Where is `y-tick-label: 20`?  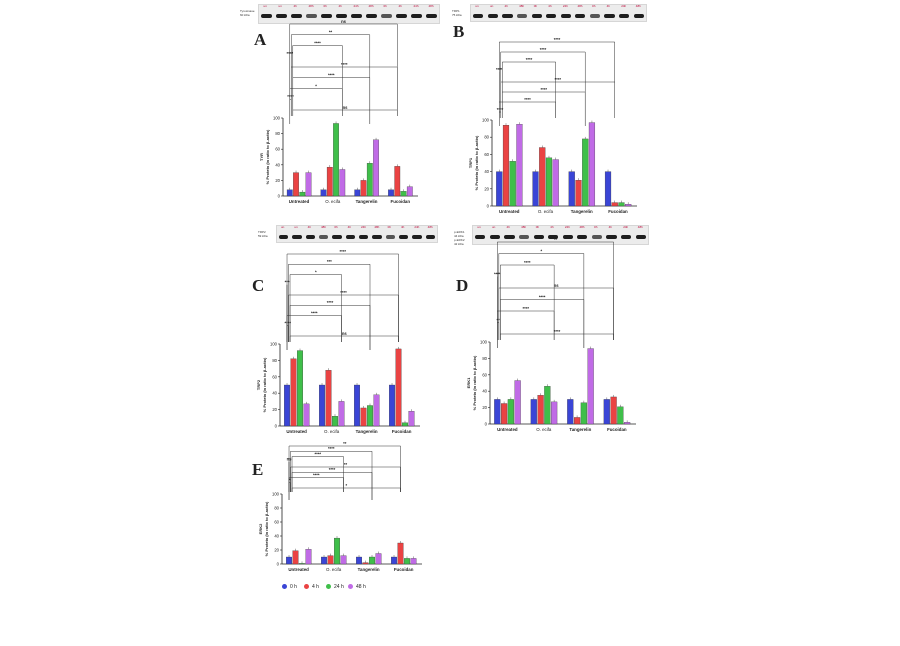 y-tick-label: 20 is located at coordinates (274, 409).